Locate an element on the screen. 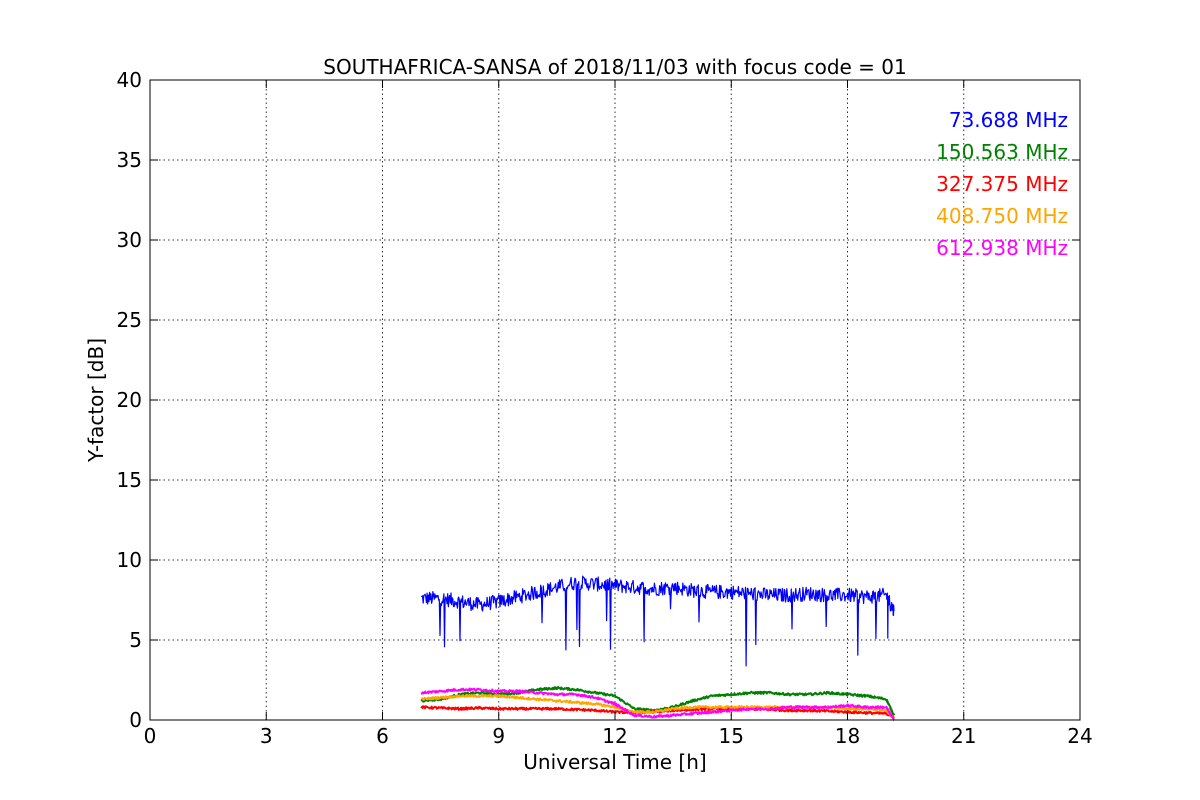  x-axis-label: Universal Time [h] is located at coordinates (614, 762).